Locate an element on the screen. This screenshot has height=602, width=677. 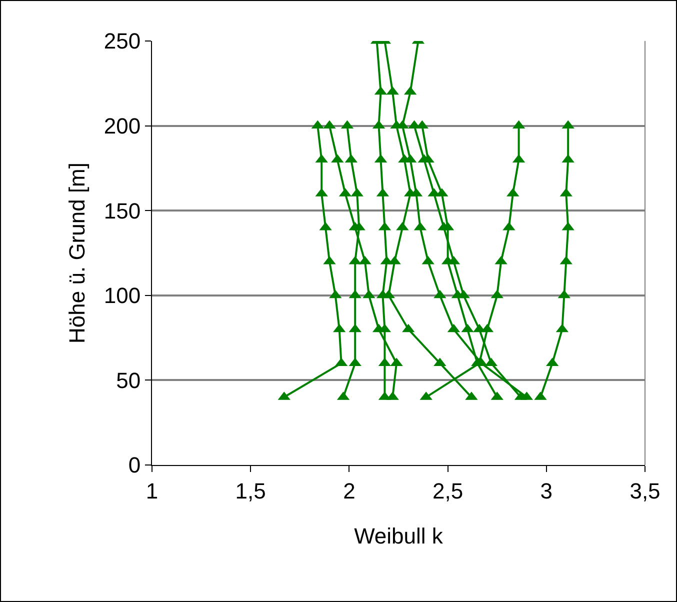
y-tick-label: 100 is located at coordinates (122, 295).